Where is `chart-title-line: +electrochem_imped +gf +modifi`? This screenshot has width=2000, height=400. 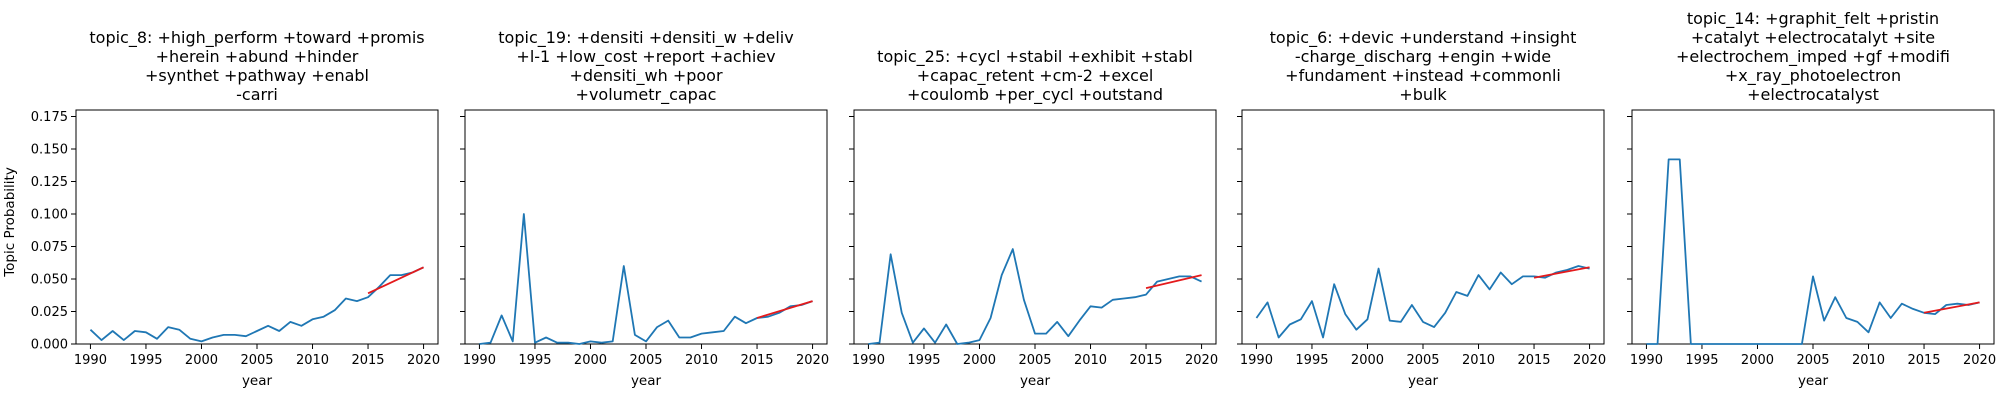
chart-title-line: +electrochem_imped +gf +modifi is located at coordinates (1813, 57).